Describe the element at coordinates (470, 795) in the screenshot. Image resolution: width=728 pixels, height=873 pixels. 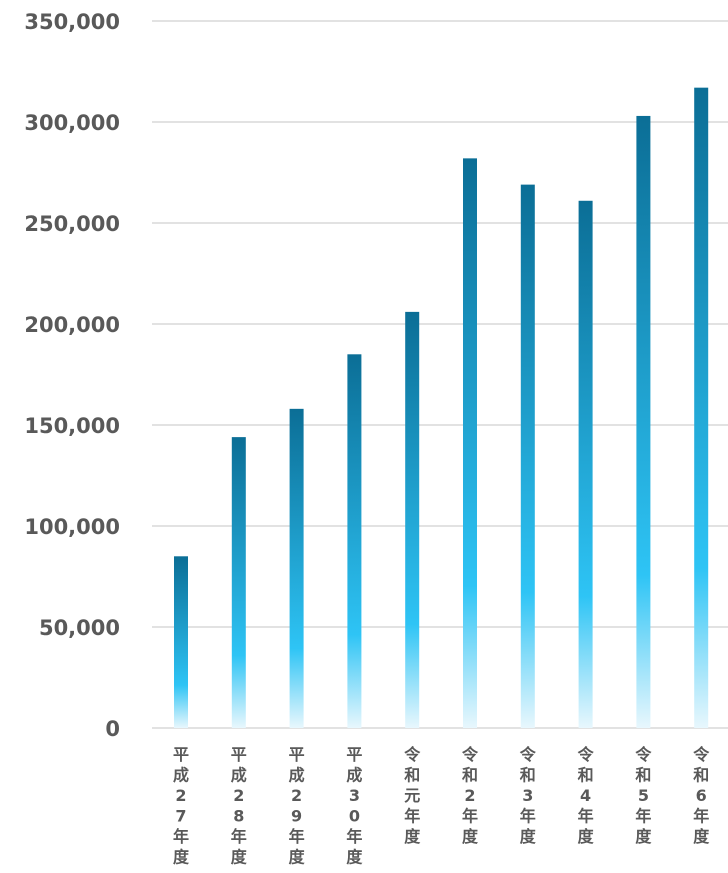
I see `x-category-label: 令和 2 年度` at that location.